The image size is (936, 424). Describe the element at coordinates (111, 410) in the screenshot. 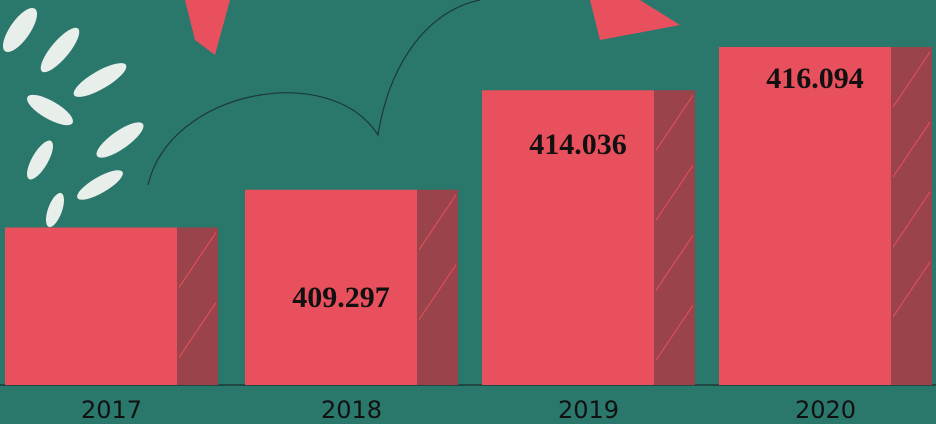

I see `x-tick-label: 2017` at that location.